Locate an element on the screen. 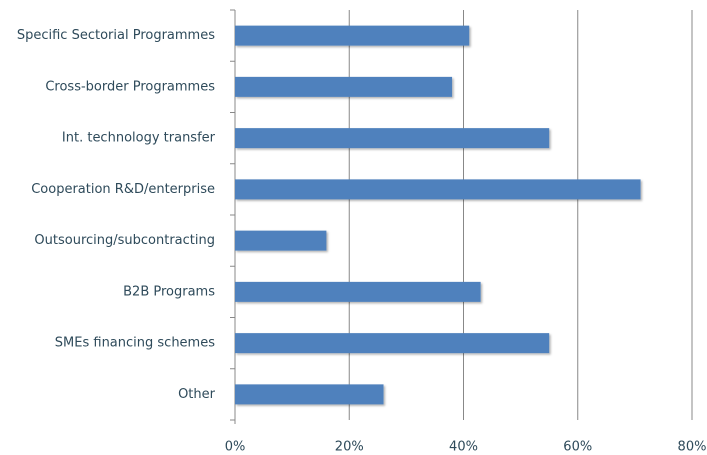  y-tick-label: Specific Sectorial Programmes is located at coordinates (116, 35).